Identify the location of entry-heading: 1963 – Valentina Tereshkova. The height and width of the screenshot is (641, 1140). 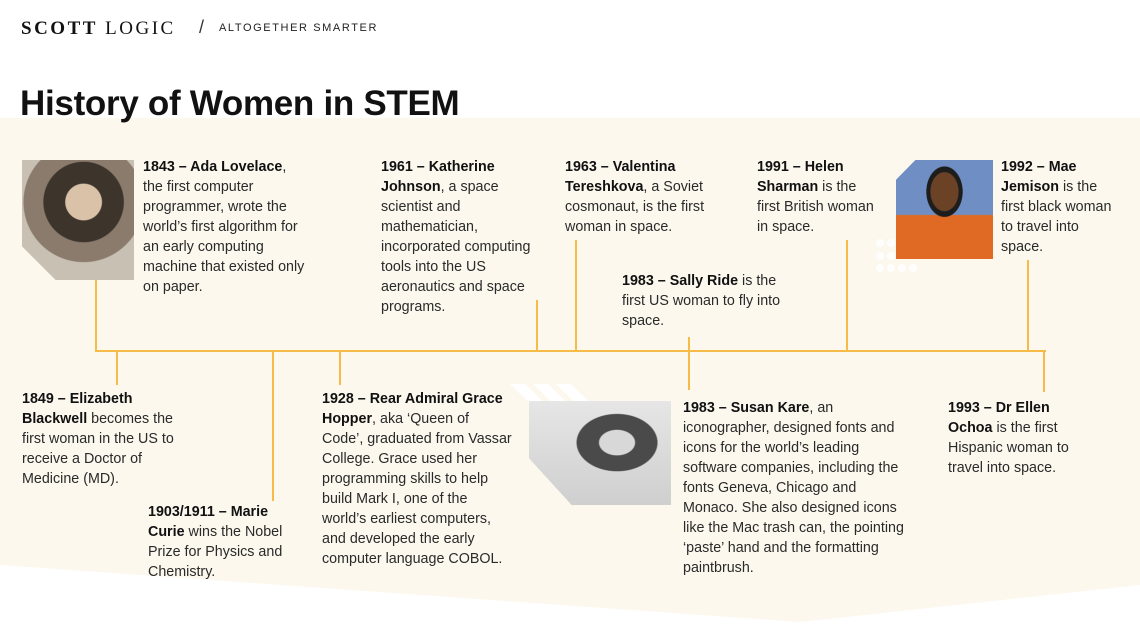
(620, 177).